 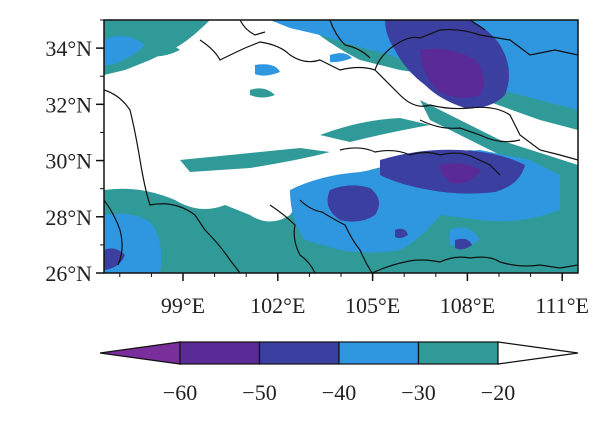 What do you see at coordinates (372, 305) in the screenshot?
I see `lon-tick-label: 105°E` at bounding box center [372, 305].